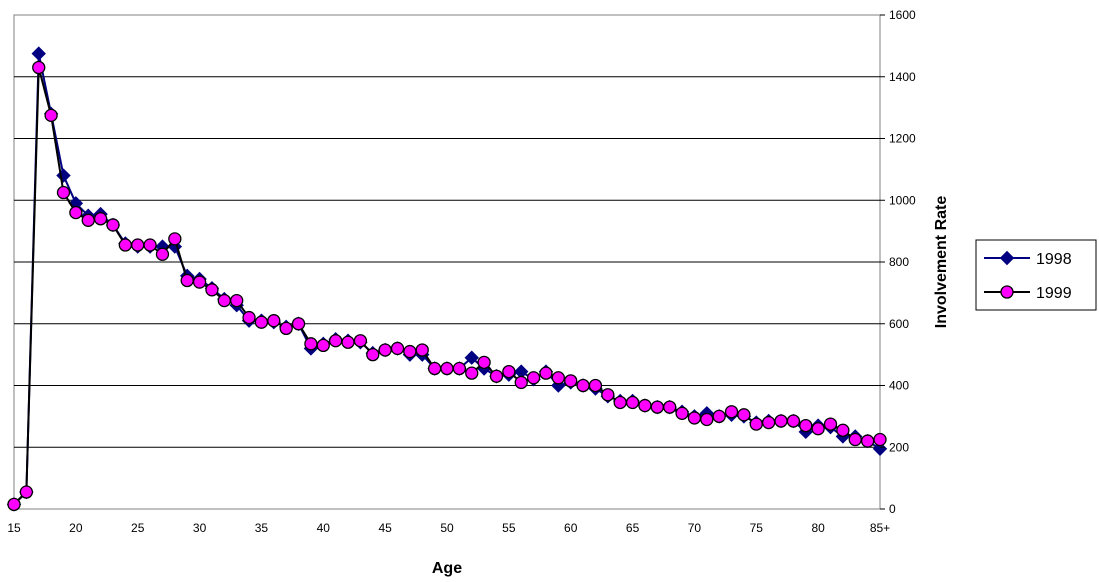 The width and height of the screenshot is (1099, 582). Describe the element at coordinates (509, 528) in the screenshot. I see `x-tick-label: 55` at that location.